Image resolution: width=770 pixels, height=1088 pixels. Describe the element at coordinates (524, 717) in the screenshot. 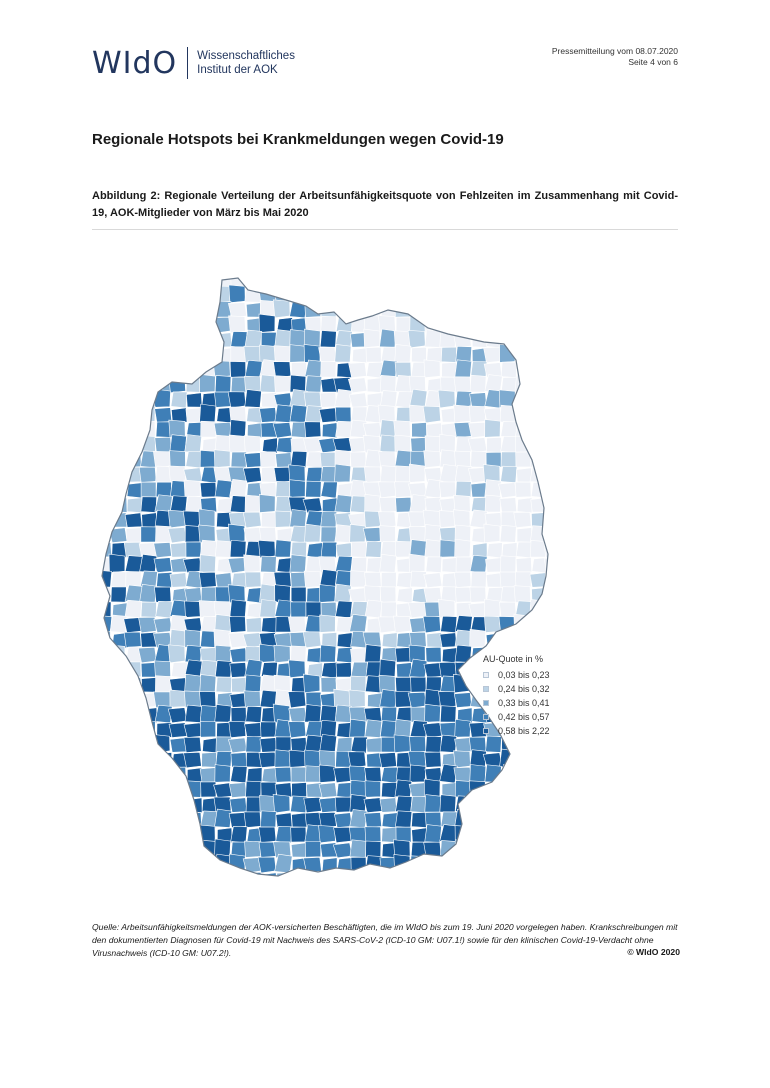

I see `legend-label: 0,42 bis 0,57` at that location.